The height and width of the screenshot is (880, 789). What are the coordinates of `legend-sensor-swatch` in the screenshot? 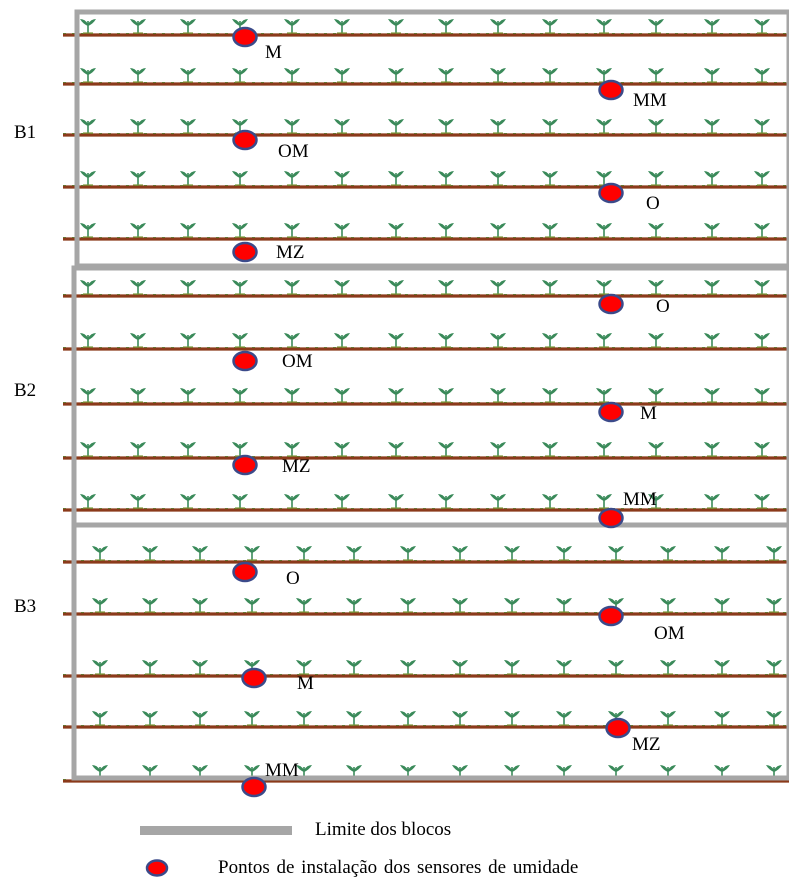 It's located at (157, 868).